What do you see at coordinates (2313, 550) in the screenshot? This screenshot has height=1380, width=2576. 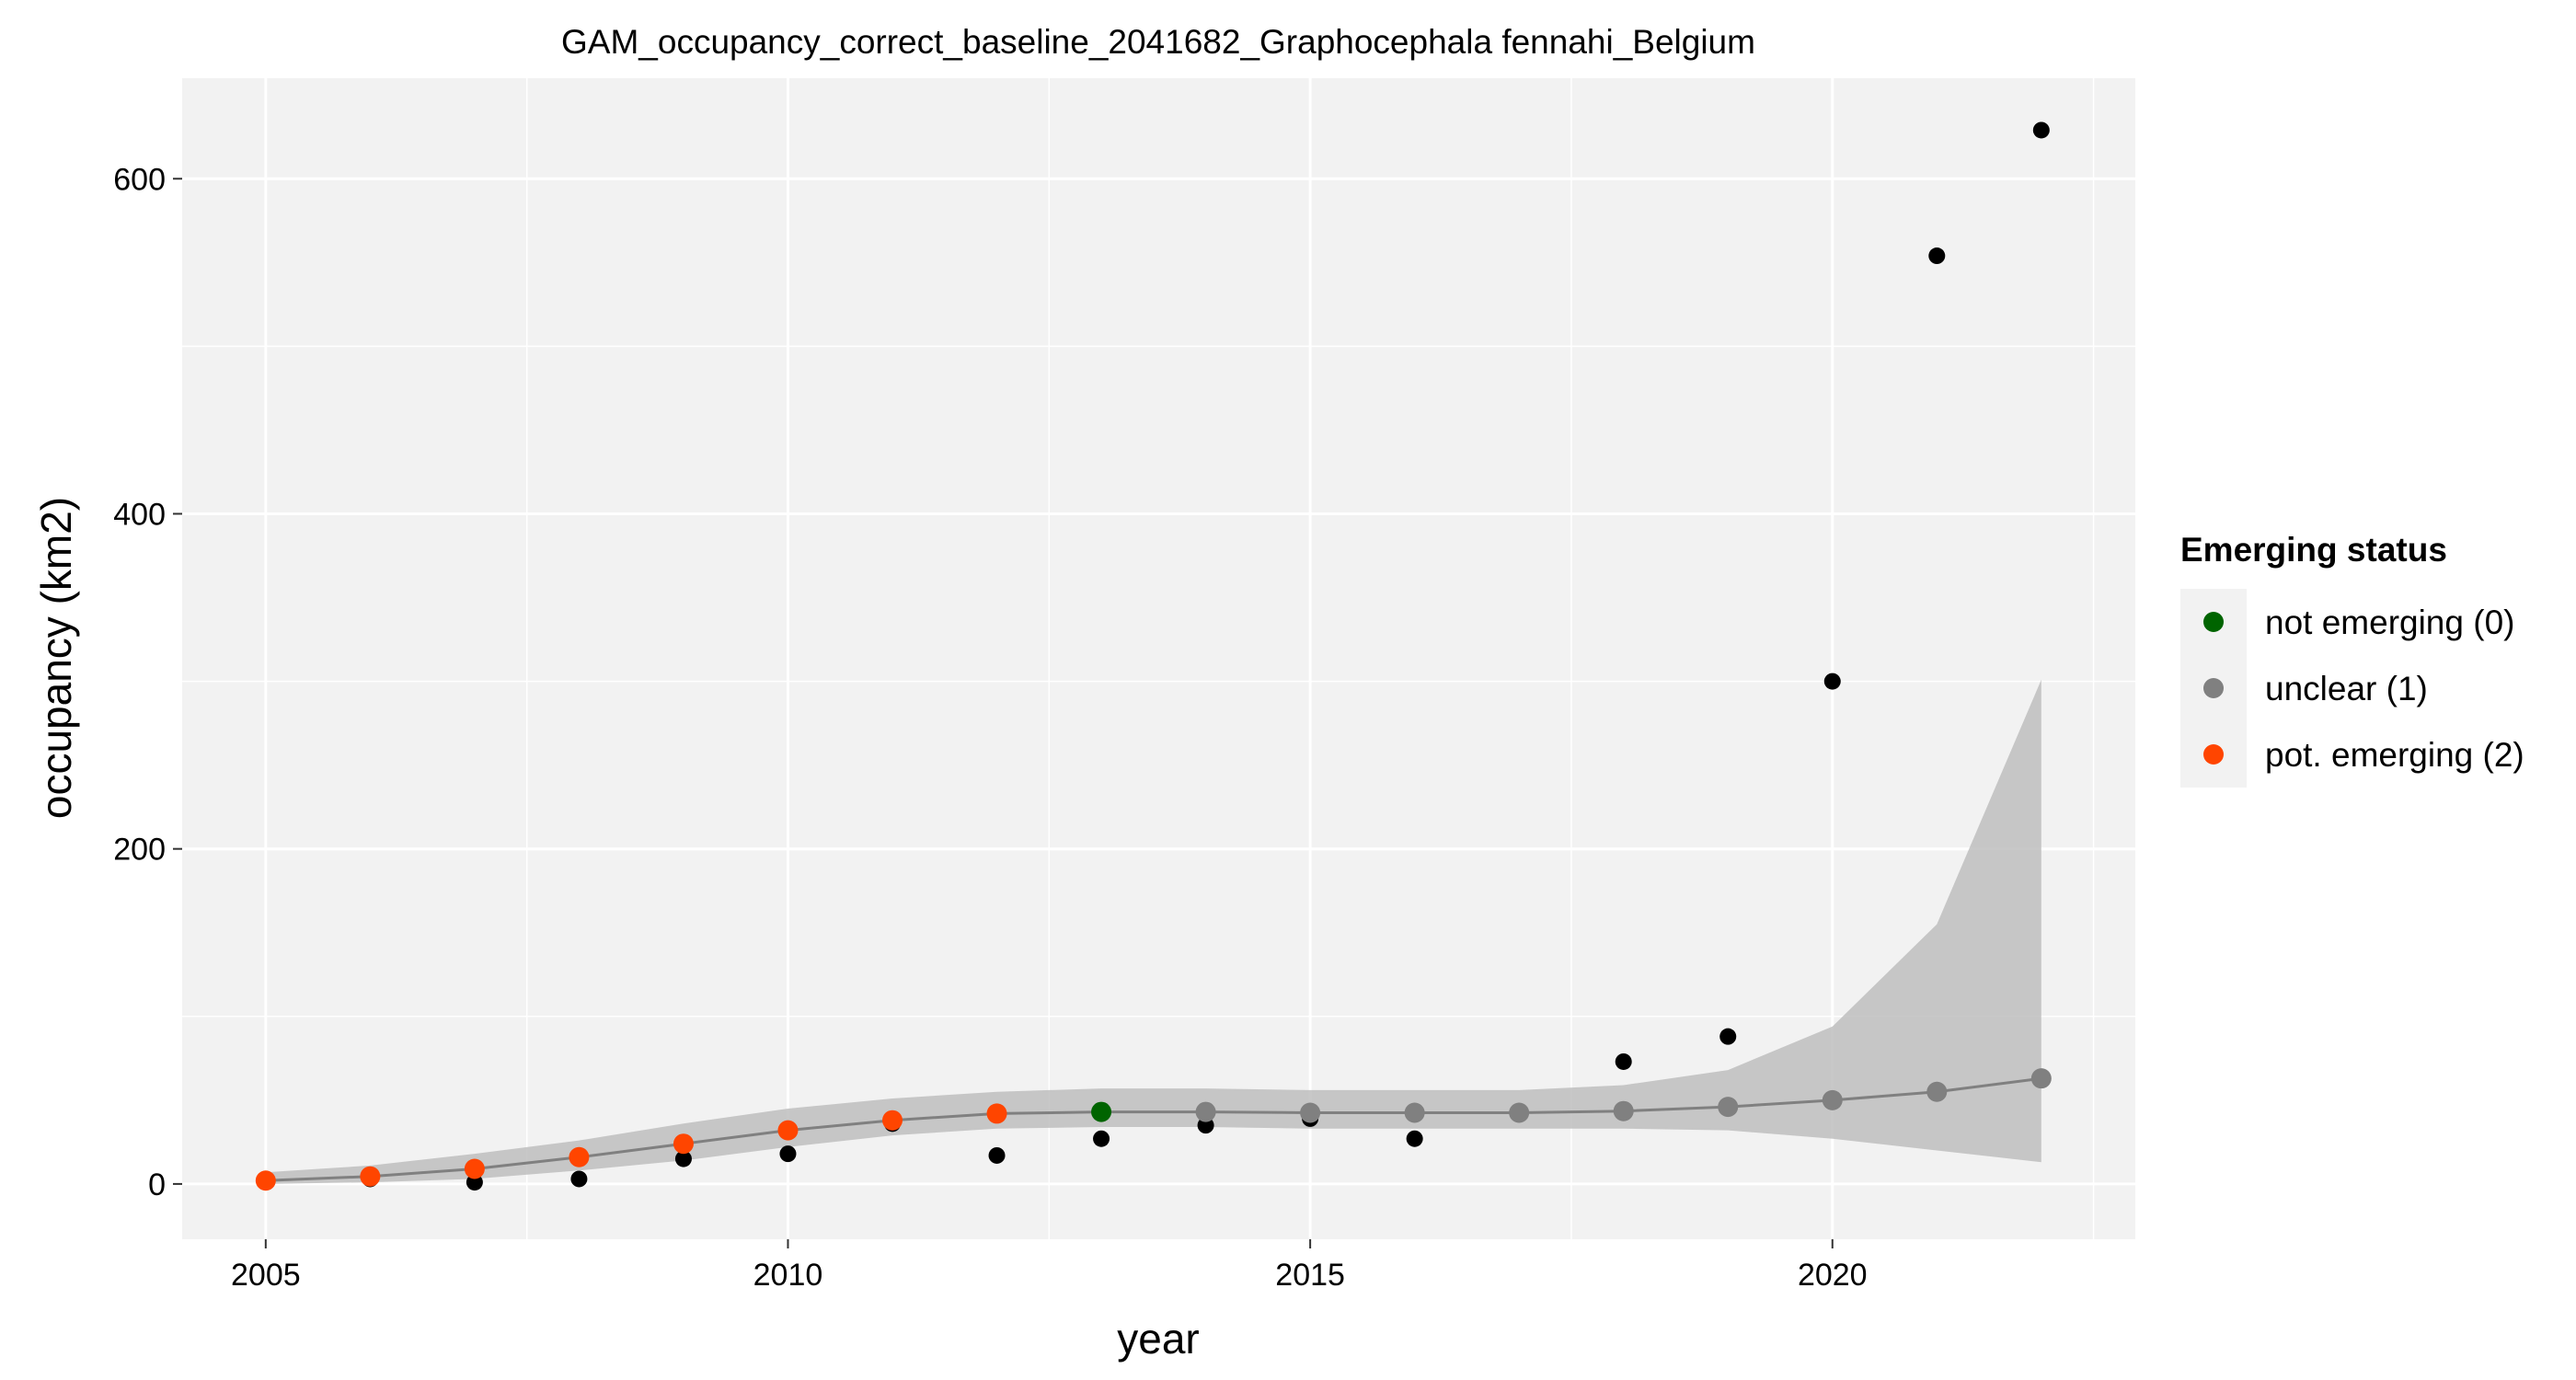 I see `legend-title: Emerging status` at bounding box center [2313, 550].